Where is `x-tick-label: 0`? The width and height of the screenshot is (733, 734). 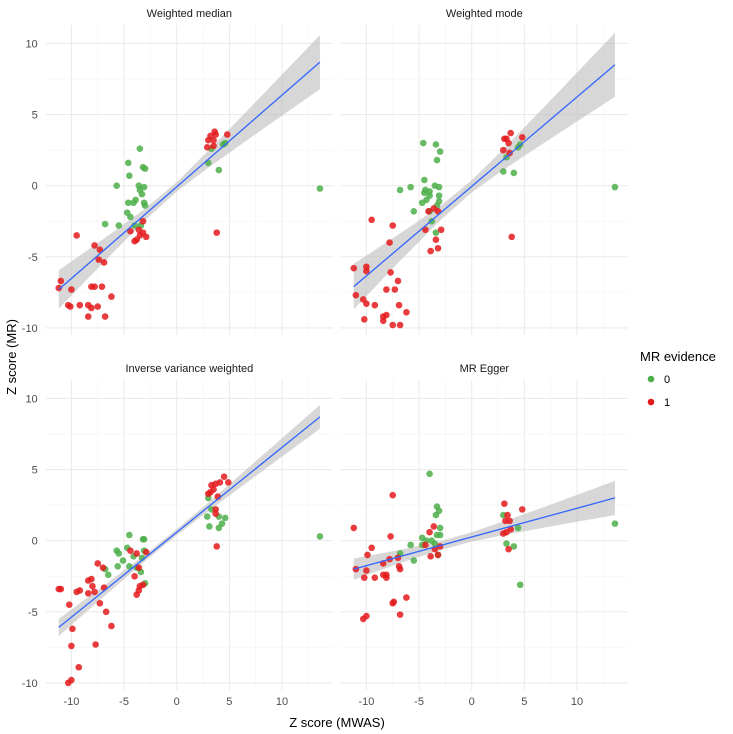 x-tick-label: 0 is located at coordinates (177, 702).